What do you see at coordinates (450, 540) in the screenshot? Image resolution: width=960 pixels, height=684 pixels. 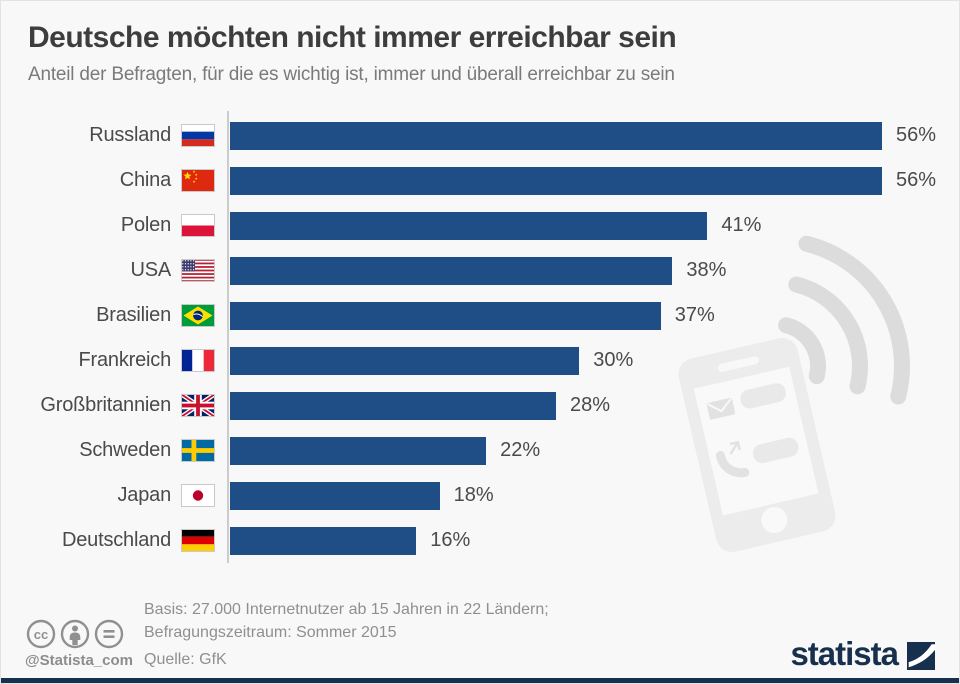 I see `value-label: 16%` at bounding box center [450, 540].